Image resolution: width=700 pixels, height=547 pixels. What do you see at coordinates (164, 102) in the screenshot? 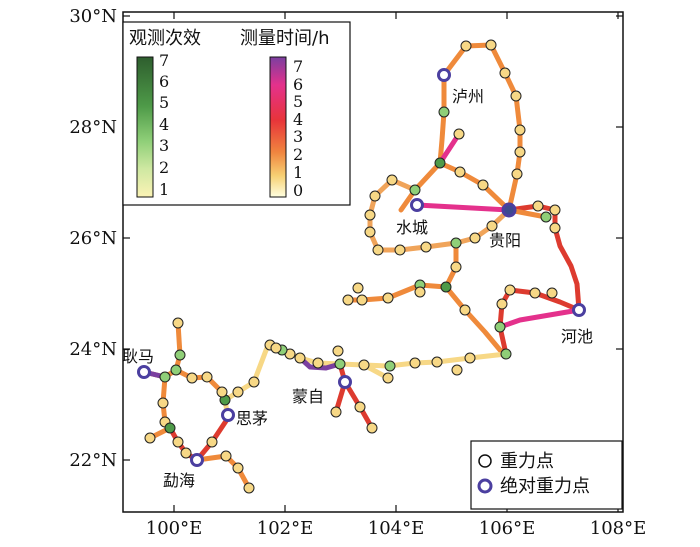
I see `obs-count-label: 5` at bounding box center [164, 102].